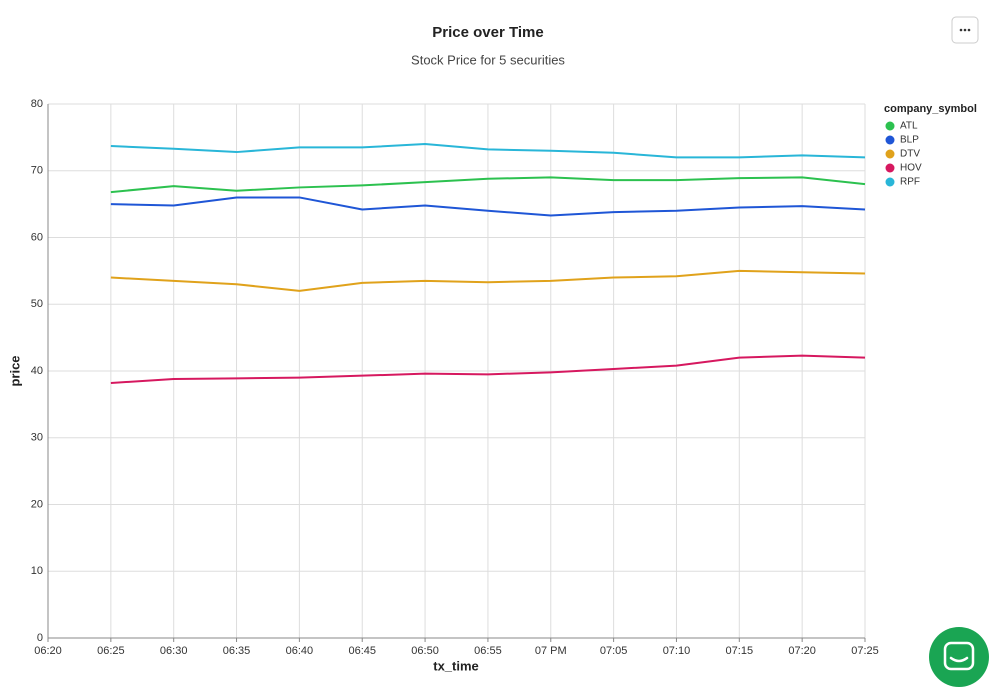 The width and height of the screenshot is (995, 691). What do you see at coordinates (37, 171) in the screenshot?
I see `y-tick-label: 70` at bounding box center [37, 171].